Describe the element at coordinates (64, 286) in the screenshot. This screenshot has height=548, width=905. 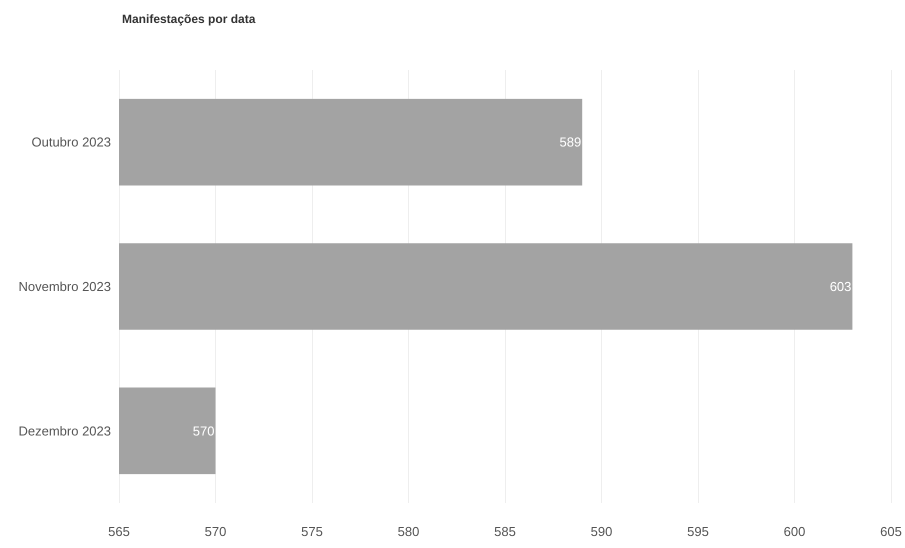
I see `y-tick-label: Novembro 2023` at that location.